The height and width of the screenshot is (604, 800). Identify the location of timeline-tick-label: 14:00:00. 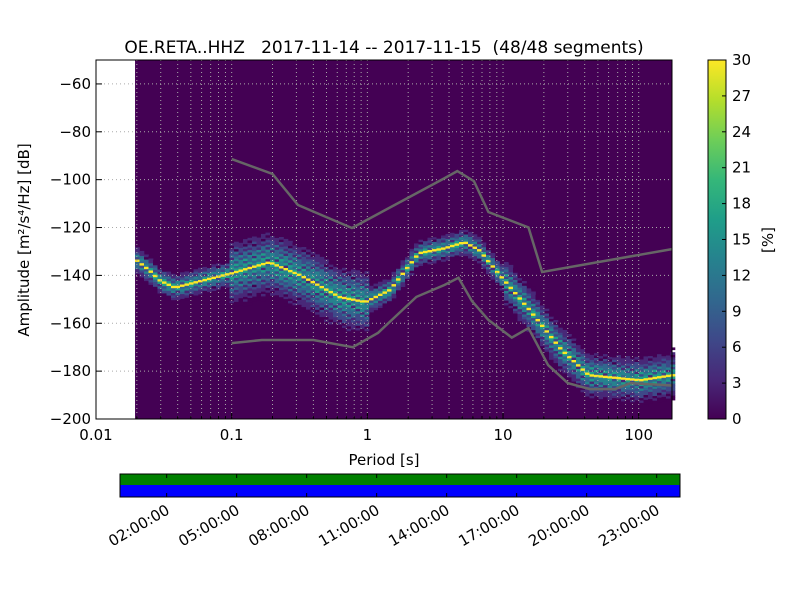
(418, 525).